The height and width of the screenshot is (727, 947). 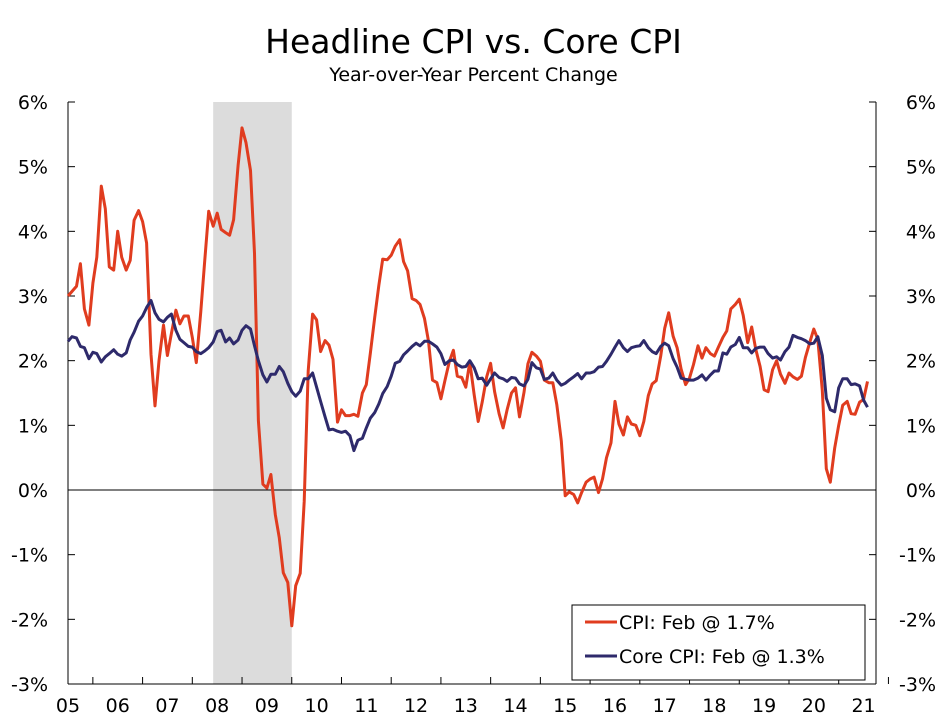 I want to click on y-tick-label-left: 5%, so click(x=33, y=168).